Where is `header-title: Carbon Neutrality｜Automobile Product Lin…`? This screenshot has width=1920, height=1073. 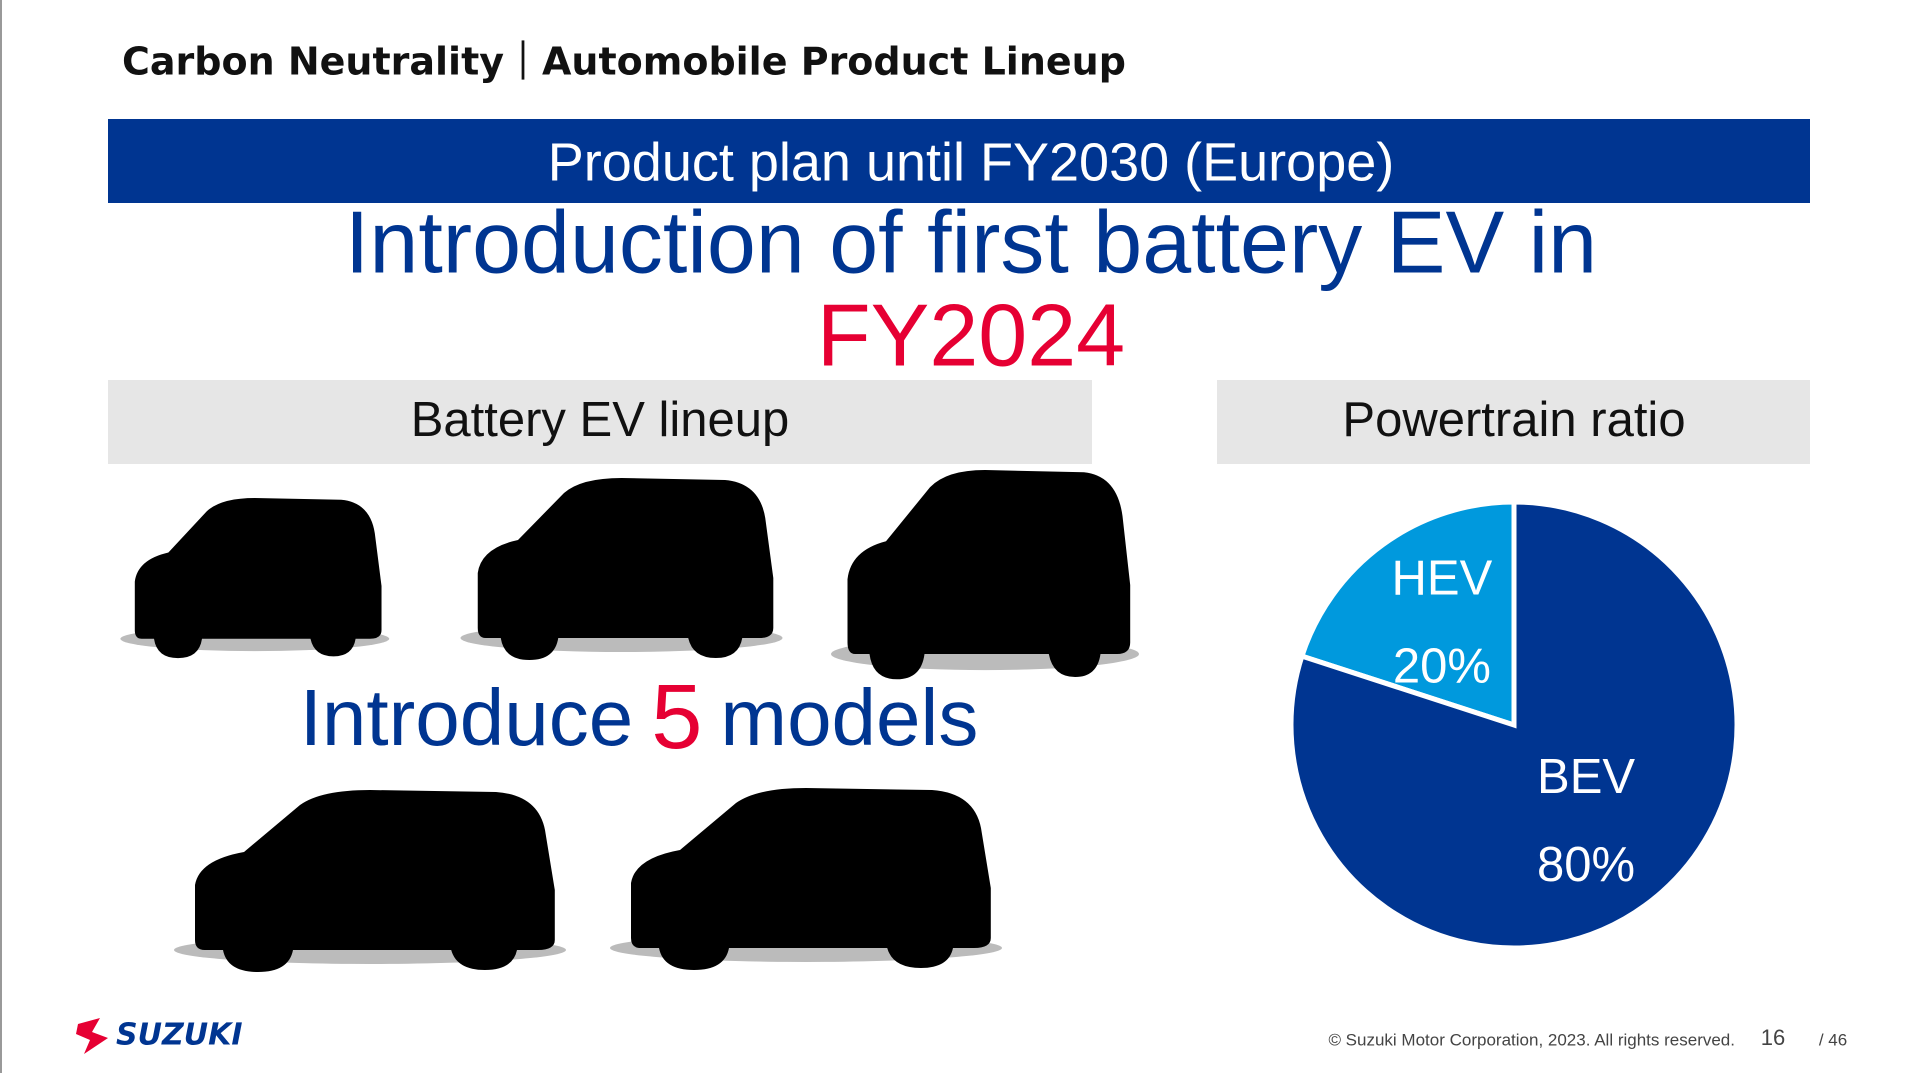
header-title: Carbon Neutrality｜Automobile Product Lin… is located at coordinates (624, 62).